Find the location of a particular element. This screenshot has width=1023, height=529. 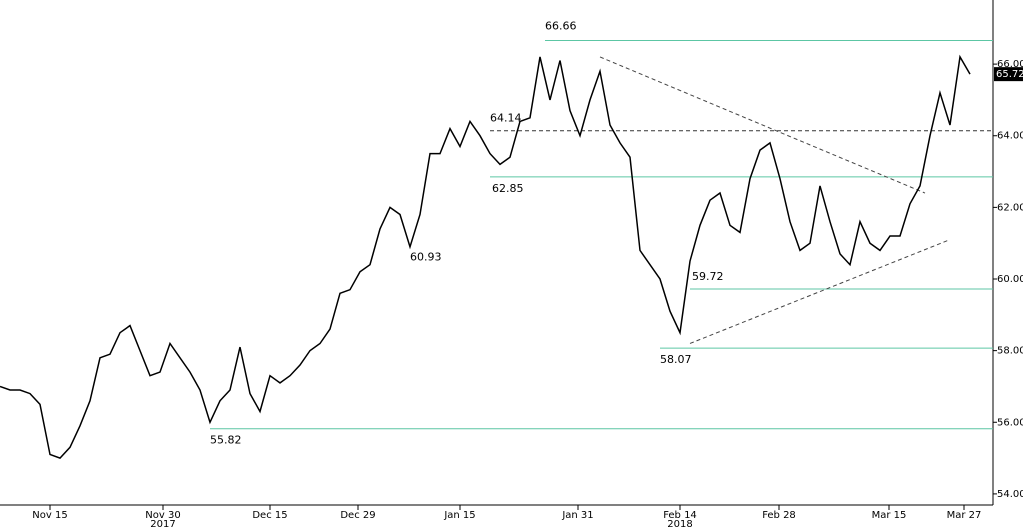

level-label: 58.07 is located at coordinates (676, 359).